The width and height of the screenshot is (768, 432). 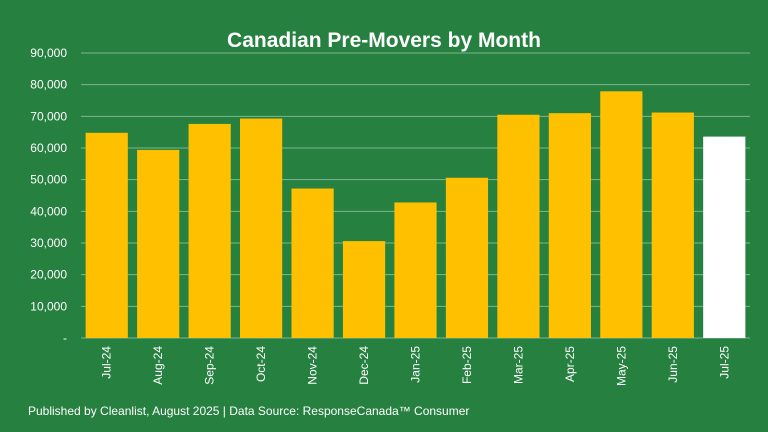 I want to click on x-tick-label: Jan-25, so click(x=416, y=364).